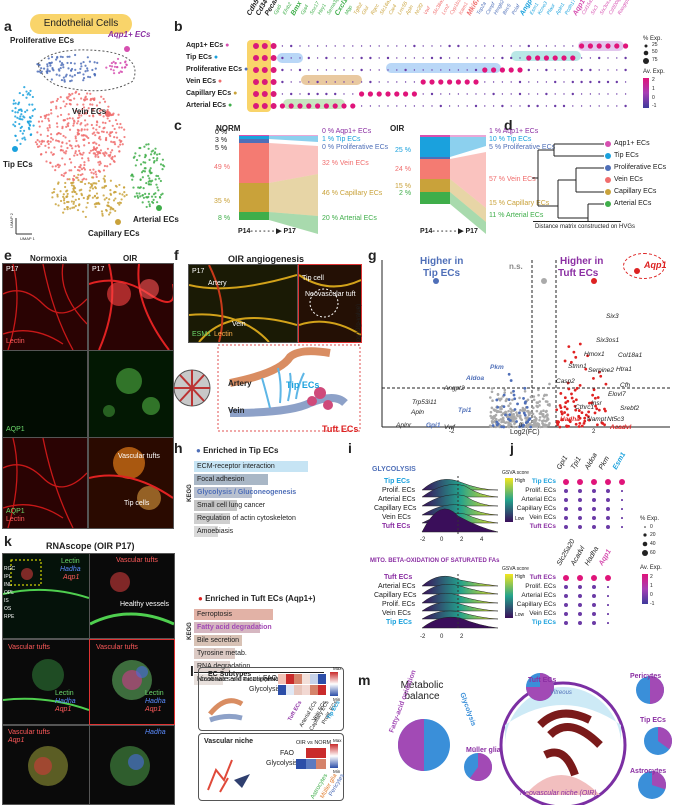 This screenshot has width=685, height=806. I want to click on m-niche: Neovascular niche (OIR), so click(558, 793).